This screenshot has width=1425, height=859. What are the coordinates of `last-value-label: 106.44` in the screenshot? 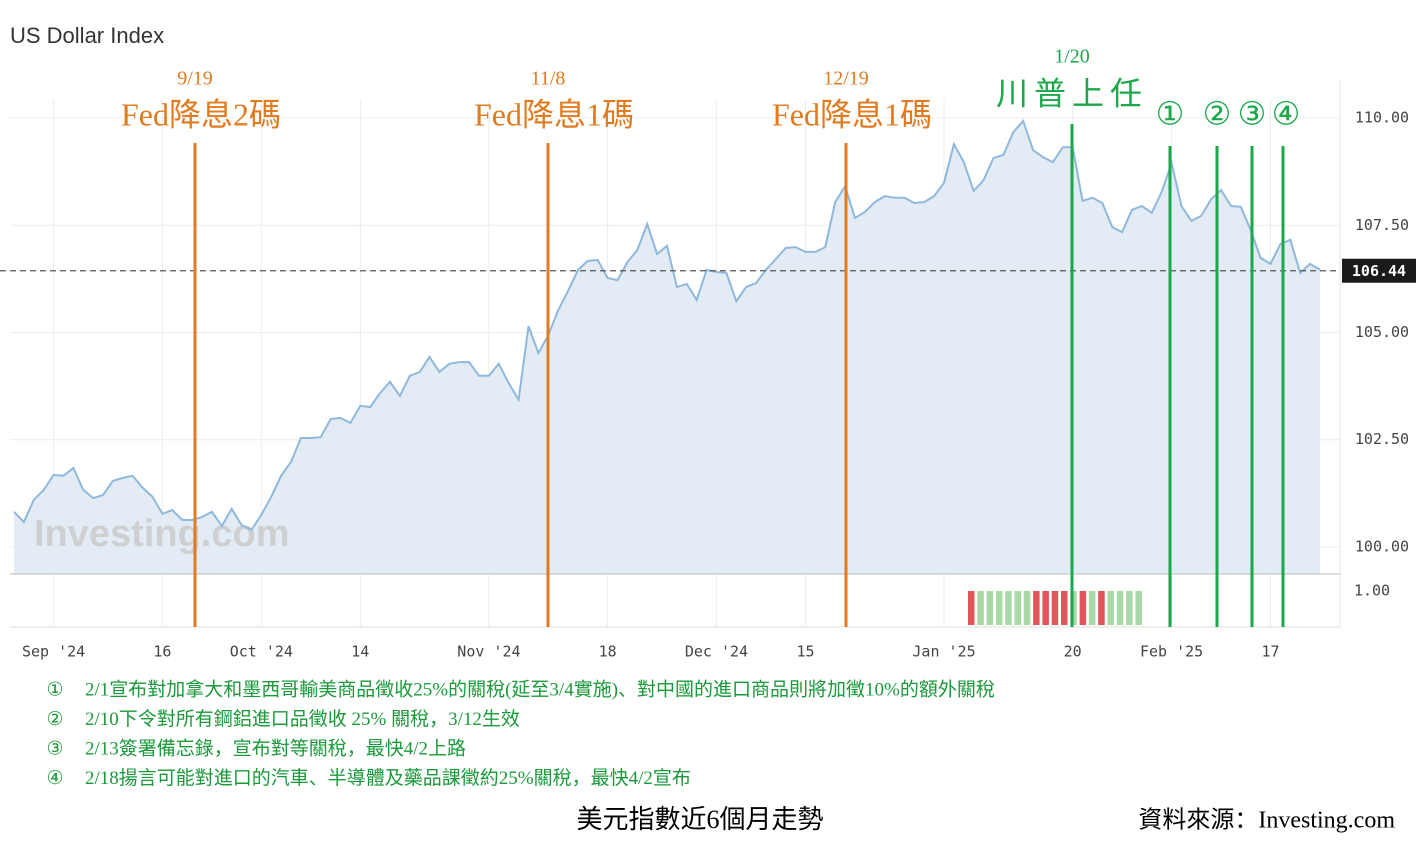 It's located at (1379, 271).